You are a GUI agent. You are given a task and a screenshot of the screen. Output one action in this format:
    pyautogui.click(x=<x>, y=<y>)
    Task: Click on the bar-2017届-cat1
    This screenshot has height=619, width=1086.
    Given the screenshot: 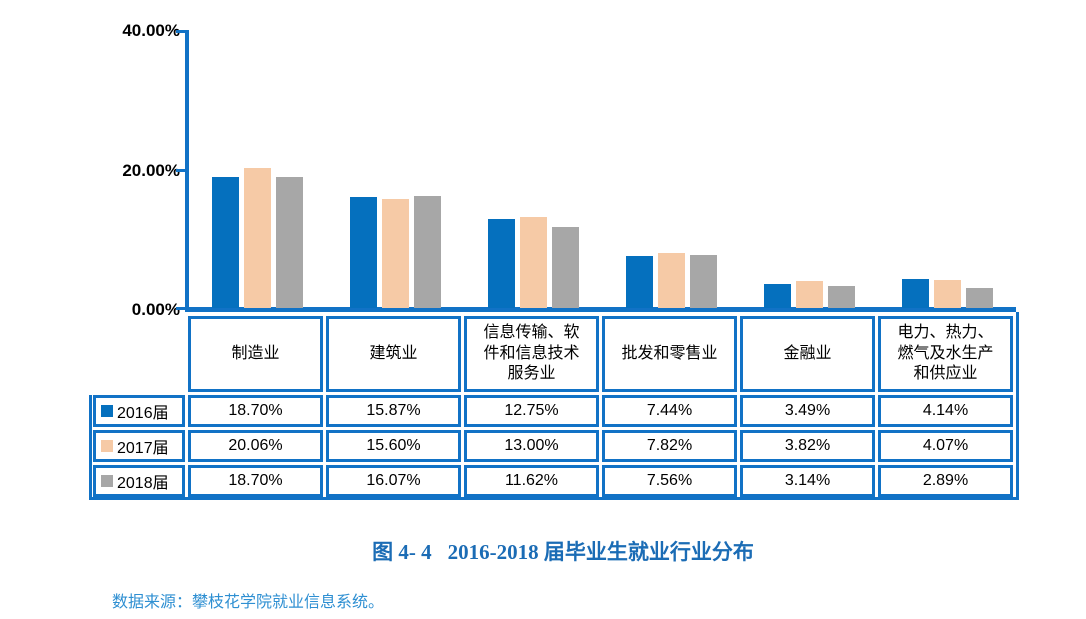 What is the action you would take?
    pyautogui.click(x=257, y=238)
    